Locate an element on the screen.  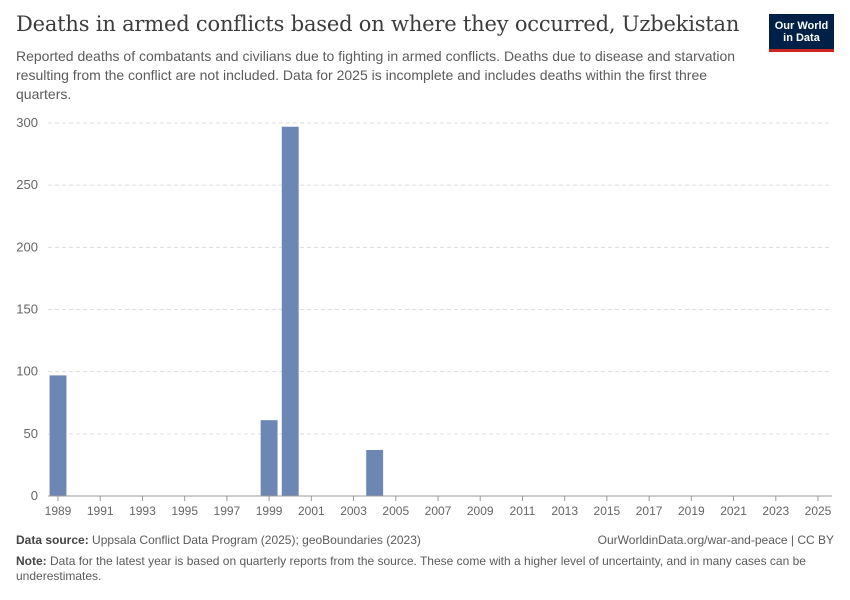
license-link: OurWorldinData.org/war-and-peace | CC BY is located at coordinates (715, 540).